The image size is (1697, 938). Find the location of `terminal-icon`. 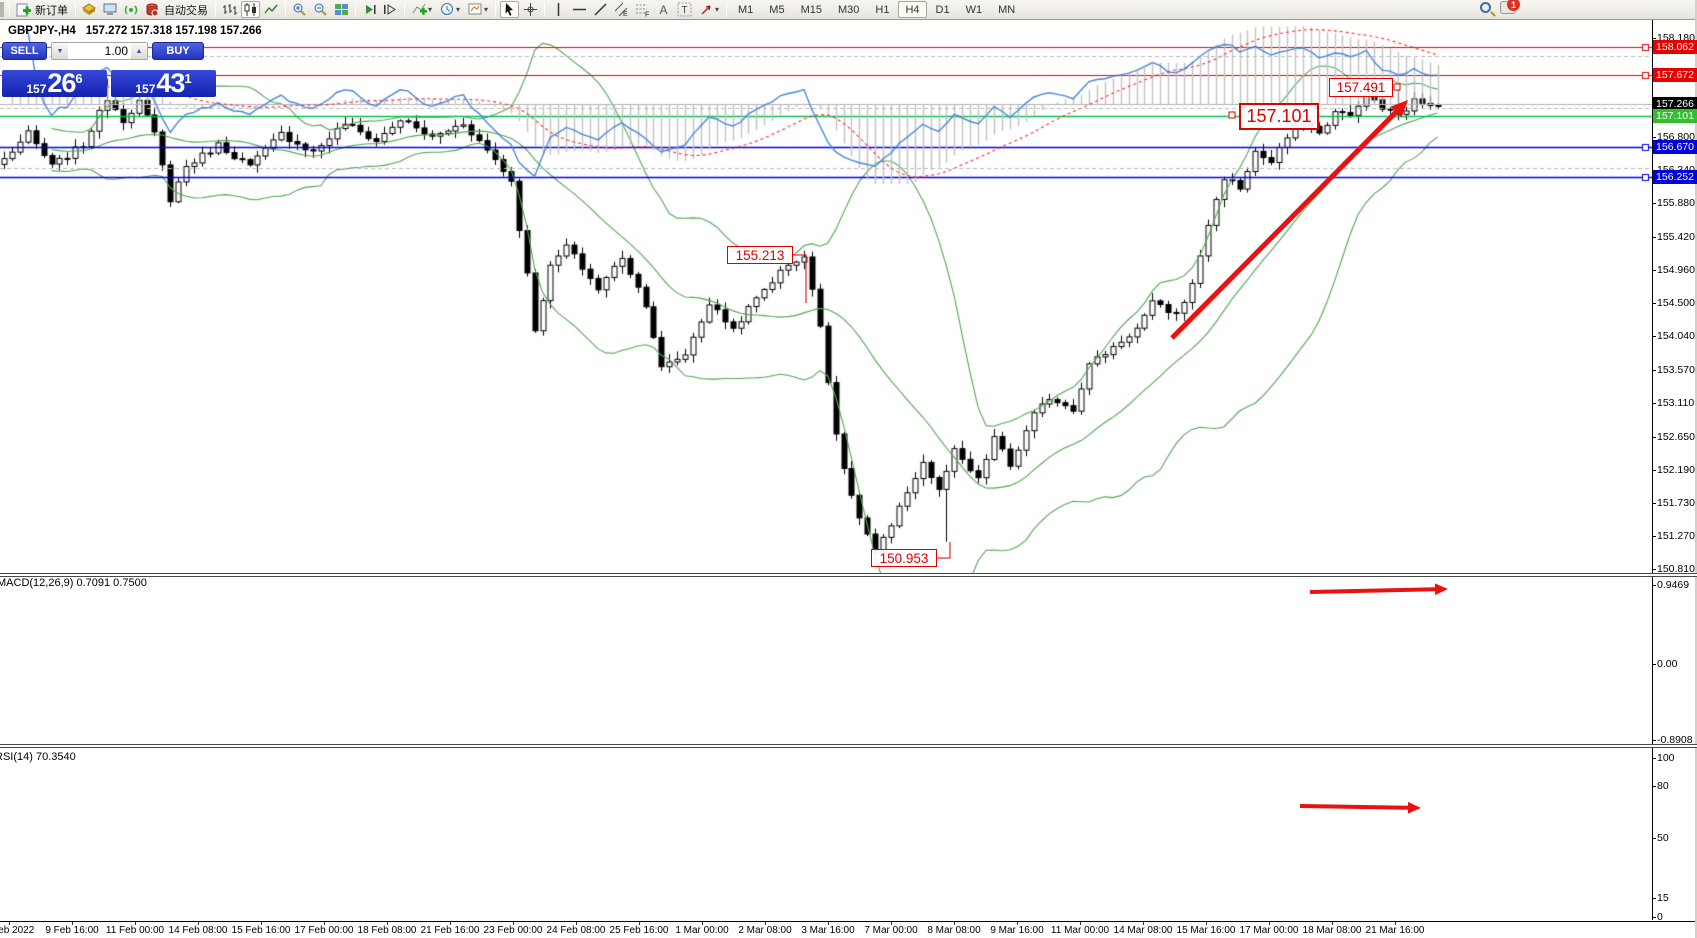

terminal-icon is located at coordinates (110, 9).